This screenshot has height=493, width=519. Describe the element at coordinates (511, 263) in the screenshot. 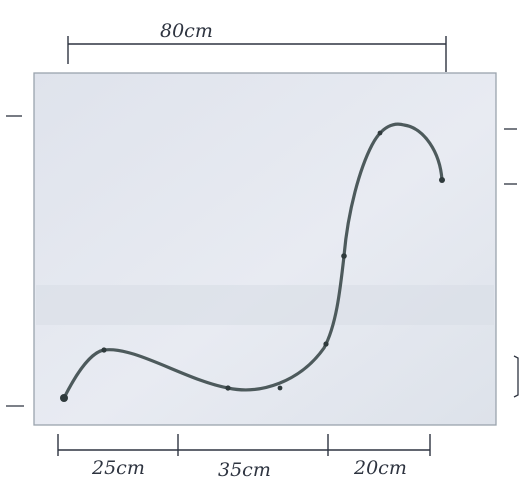

I see `right-edge-ticks` at that location.